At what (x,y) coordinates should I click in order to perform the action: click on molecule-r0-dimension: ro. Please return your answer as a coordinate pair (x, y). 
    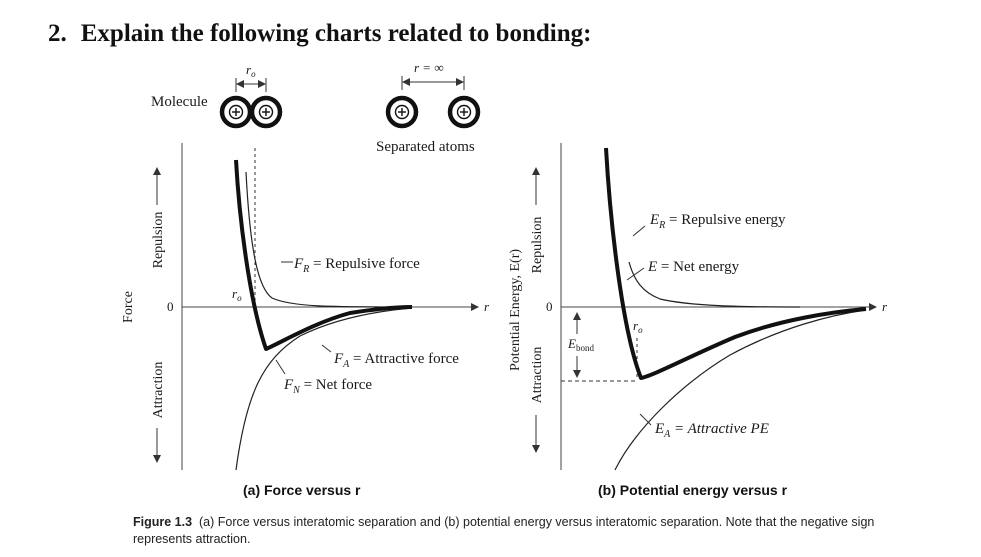
    Looking at the image, I should click on (251, 77).